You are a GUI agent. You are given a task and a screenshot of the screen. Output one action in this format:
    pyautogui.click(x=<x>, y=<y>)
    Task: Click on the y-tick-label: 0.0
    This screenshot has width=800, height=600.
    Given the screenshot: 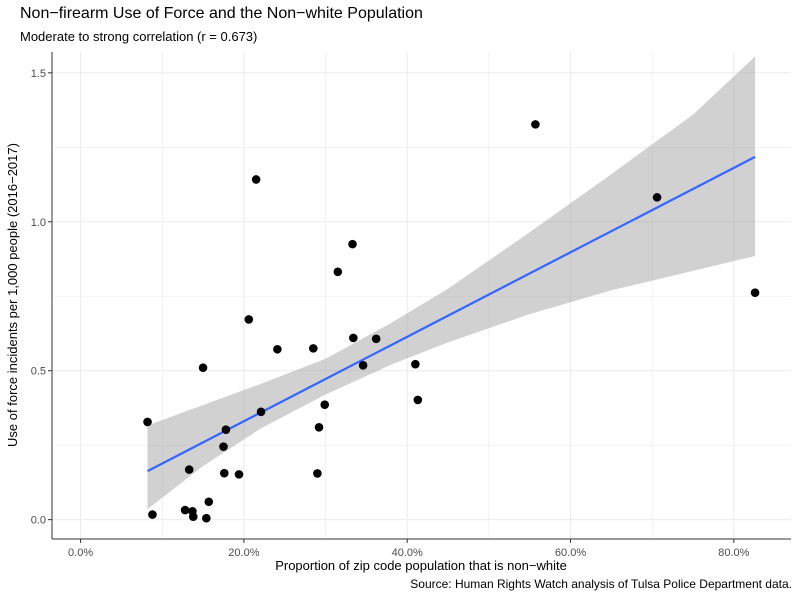 What is the action you would take?
    pyautogui.click(x=38, y=521)
    